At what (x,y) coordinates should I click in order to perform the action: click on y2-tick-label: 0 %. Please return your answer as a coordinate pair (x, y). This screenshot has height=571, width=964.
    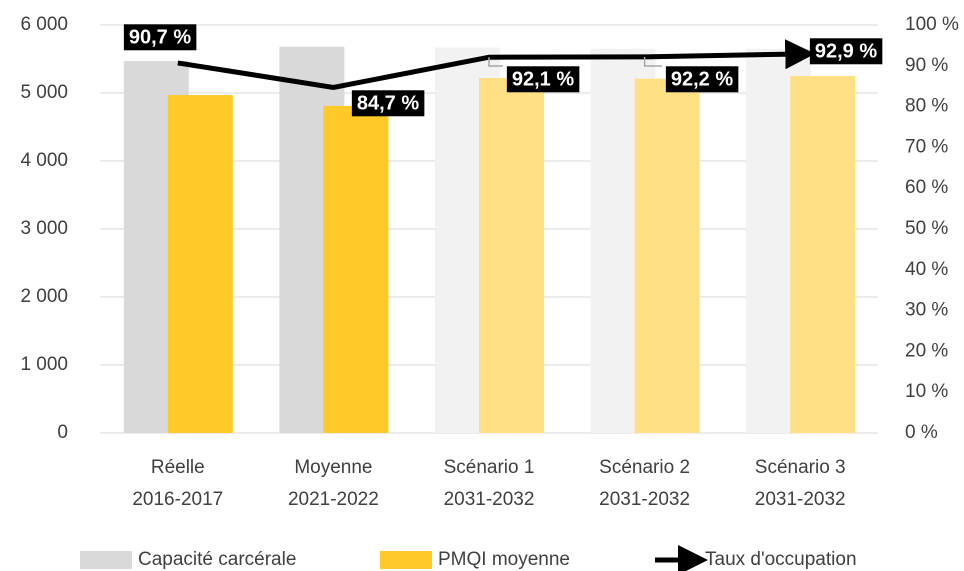
    Looking at the image, I should click on (921, 432).